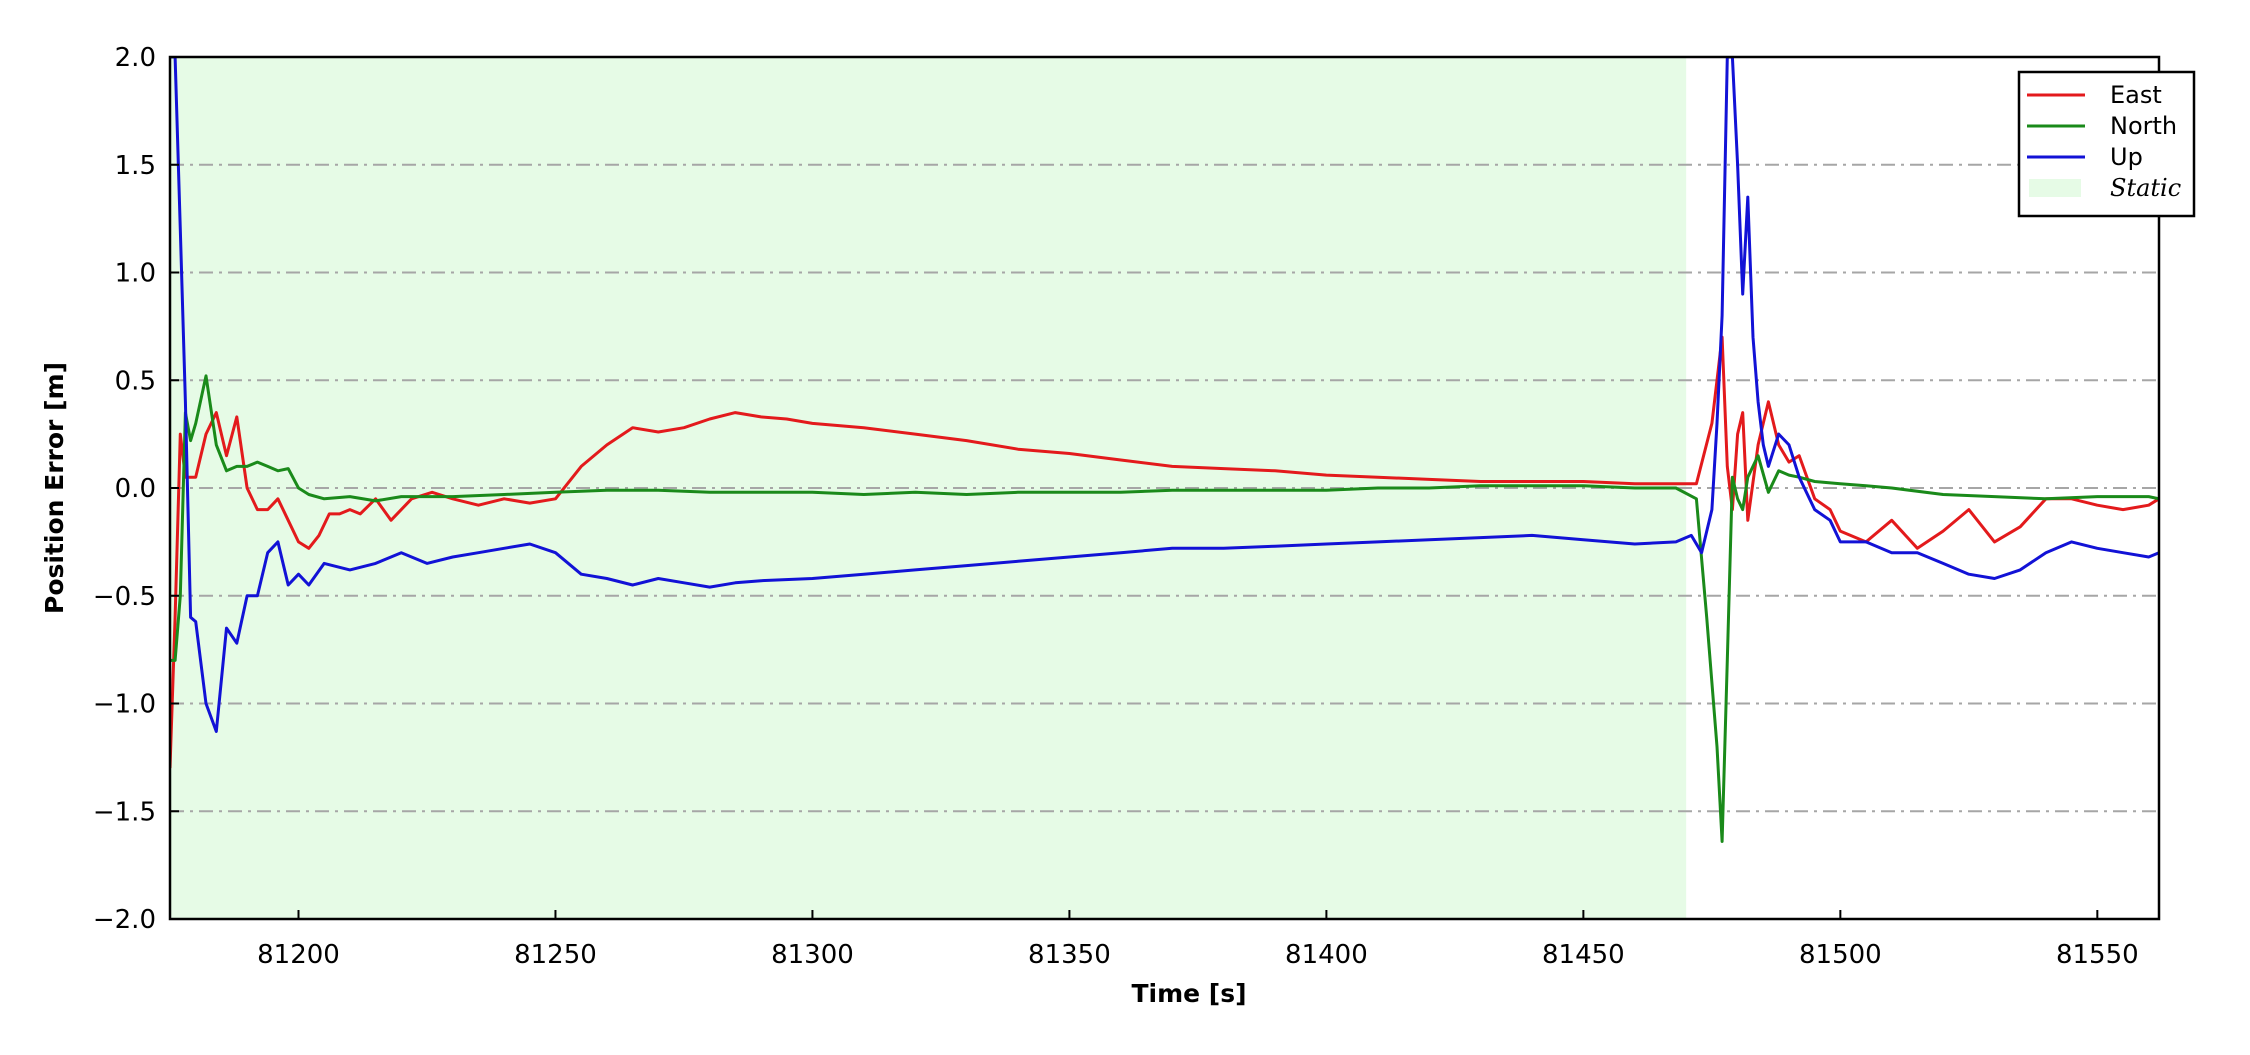 This screenshot has height=1055, width=2250. Describe the element at coordinates (135, 58) in the screenshot. I see `y-tick-label: 2.0` at that location.